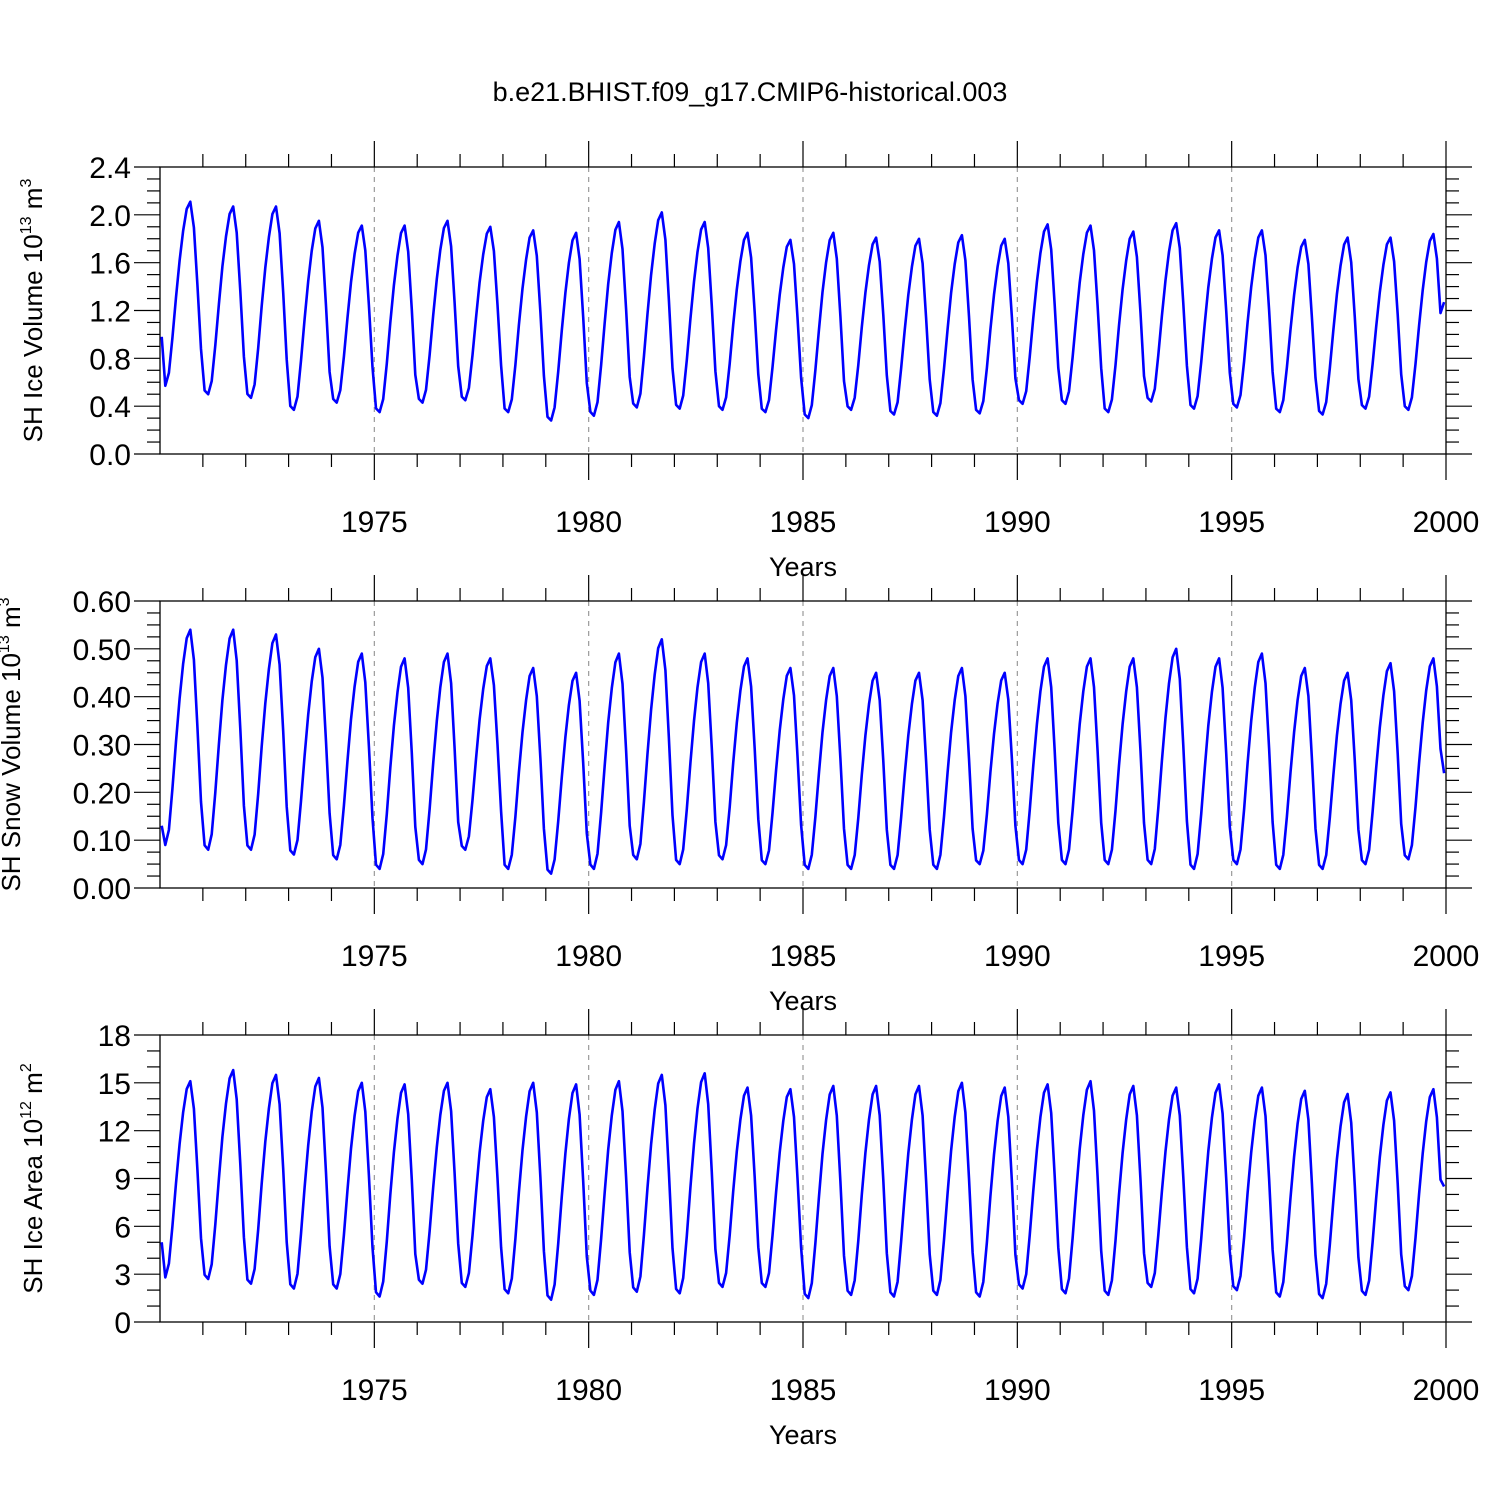  Describe the element at coordinates (750, 92) in the screenshot. I see `figure-title: b.e21.BHIST.f09_g17.CMIP6-historical.003` at that location.